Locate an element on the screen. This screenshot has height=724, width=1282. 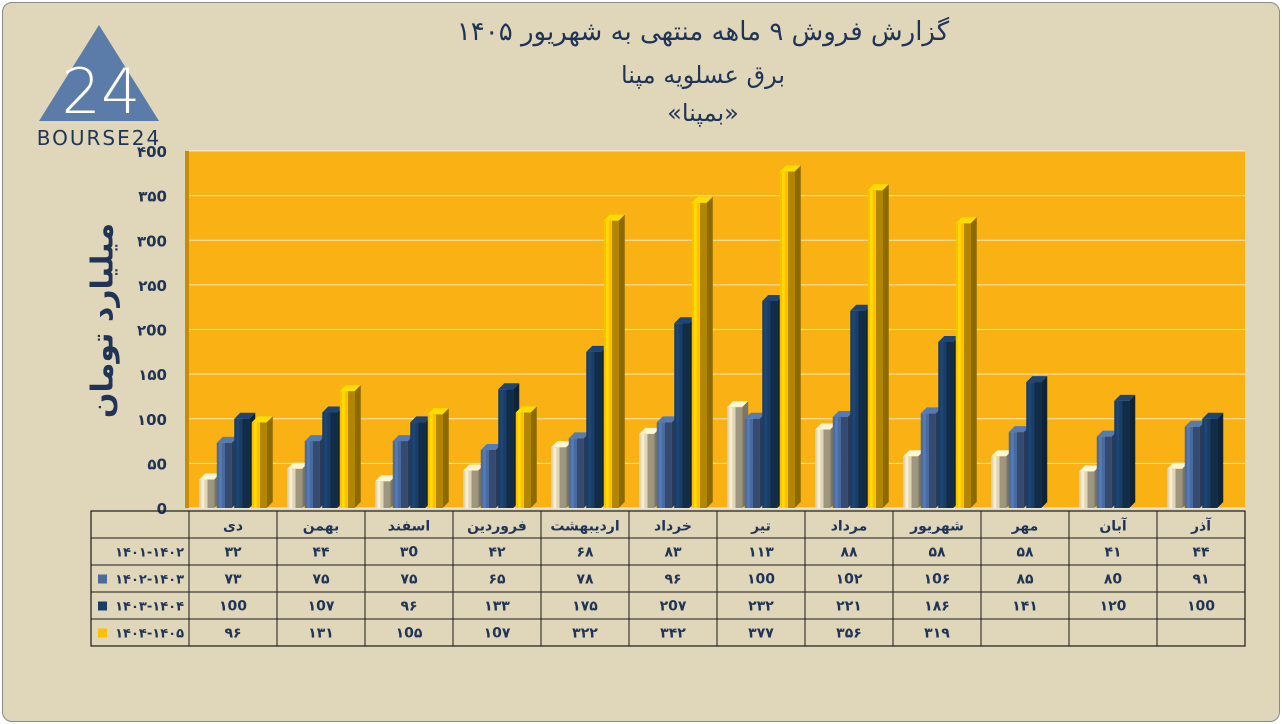
data-label: ۱0۷ is located at coordinates (497, 634).